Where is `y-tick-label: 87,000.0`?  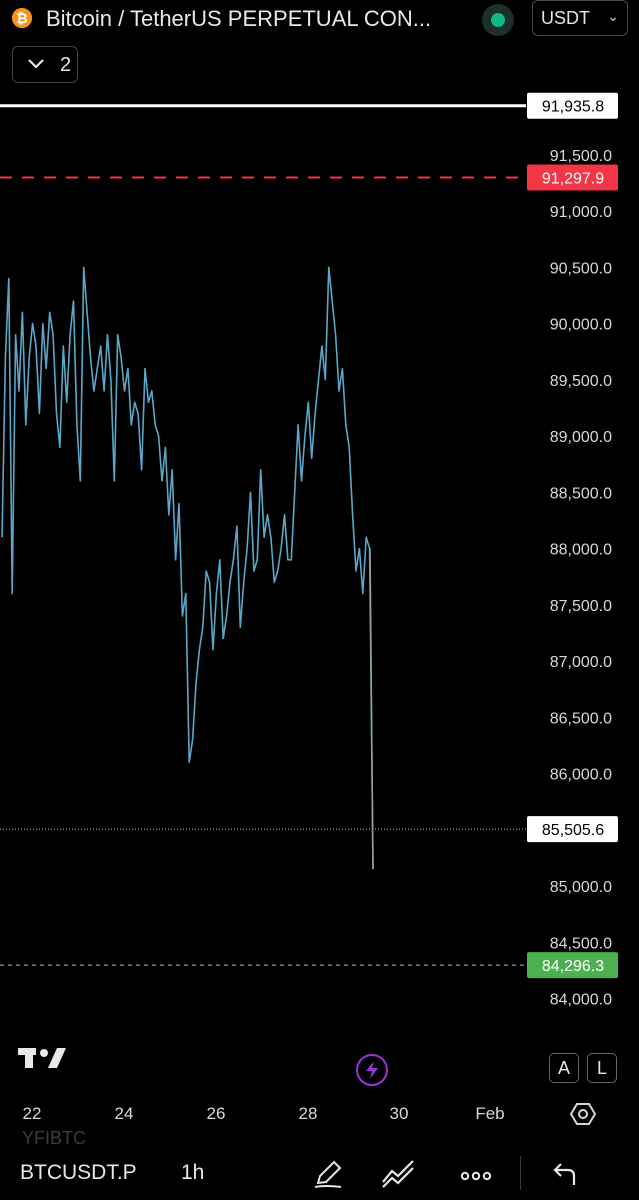 y-tick-label: 87,000.0 is located at coordinates (581, 662).